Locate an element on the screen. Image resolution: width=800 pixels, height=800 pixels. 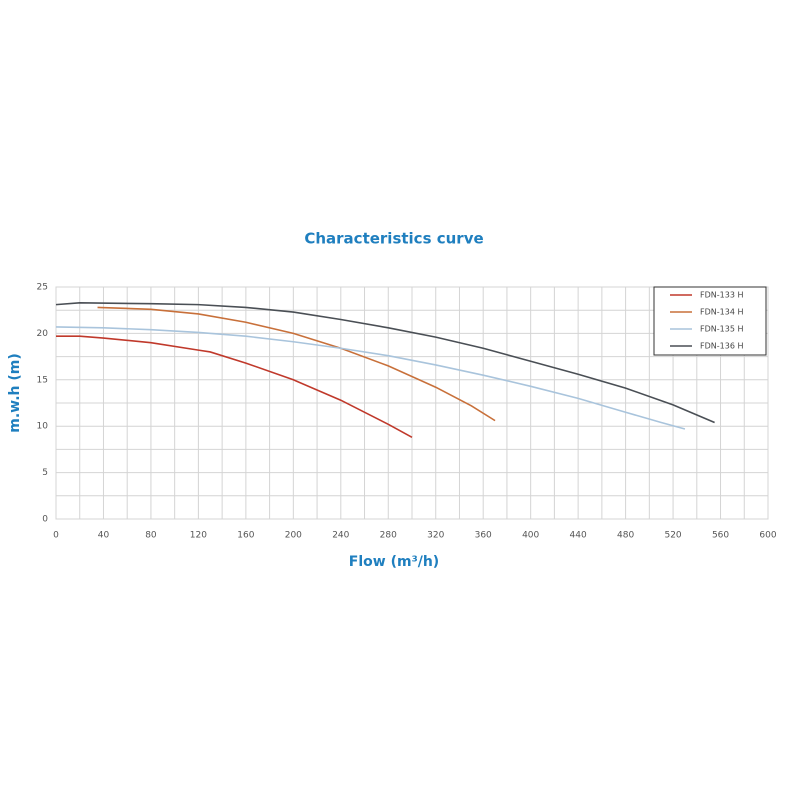
x-tick-label: 560 is located at coordinates (720, 536).